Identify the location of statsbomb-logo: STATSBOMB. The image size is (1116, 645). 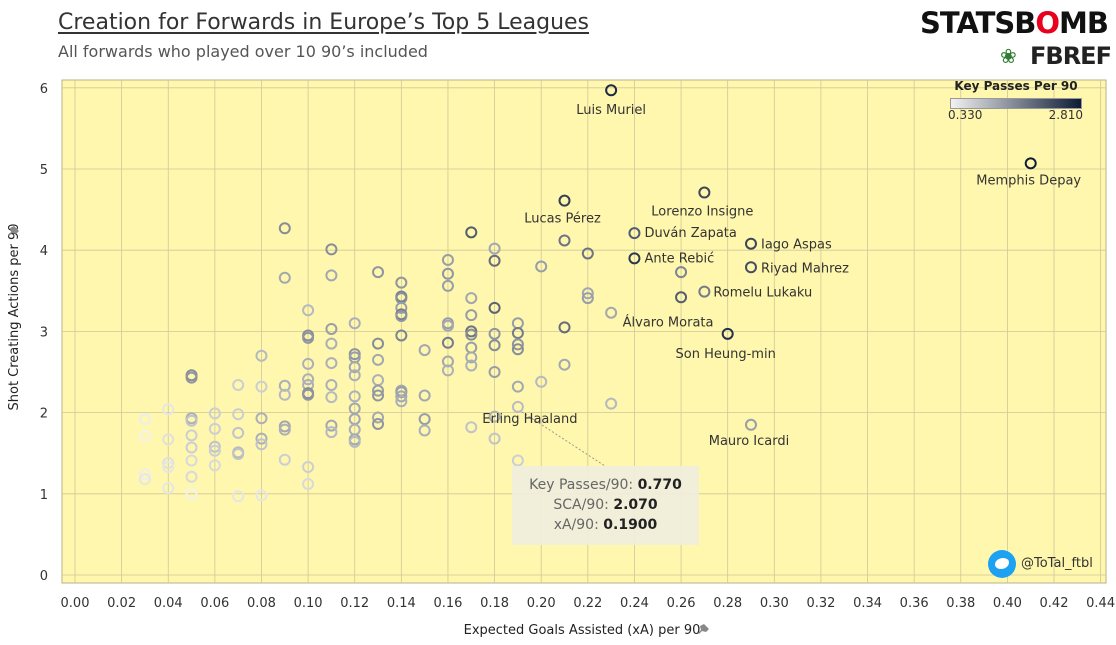
(1014, 23).